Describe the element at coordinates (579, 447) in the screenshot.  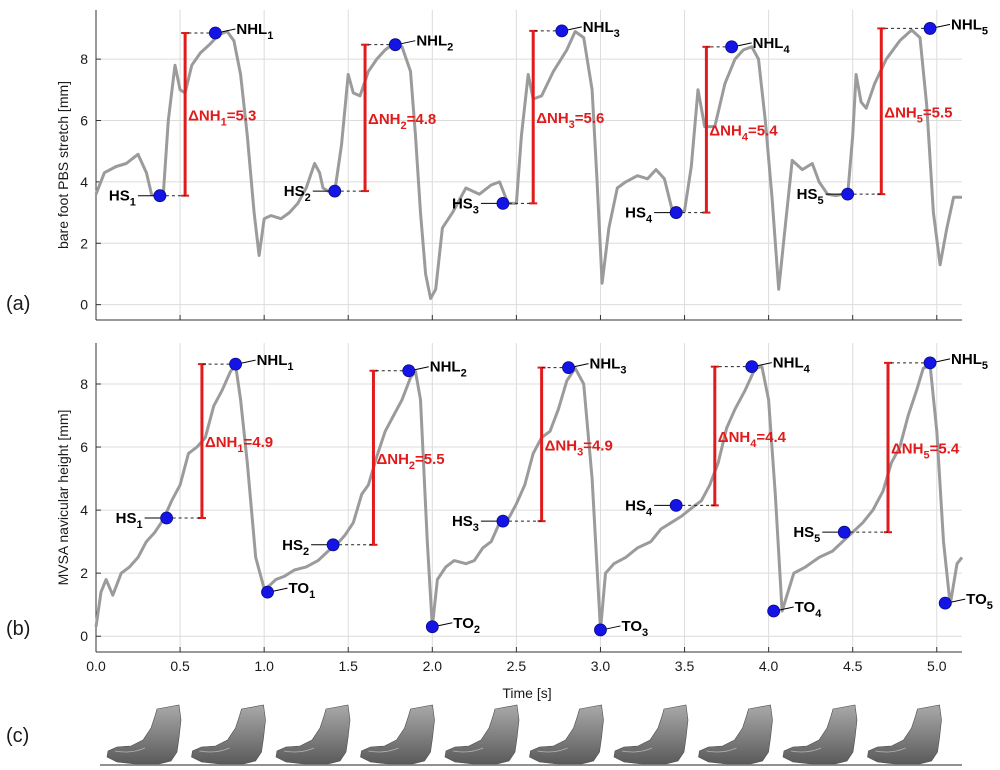
I see `delta-nh-label: ΔNH3=4.9` at that location.